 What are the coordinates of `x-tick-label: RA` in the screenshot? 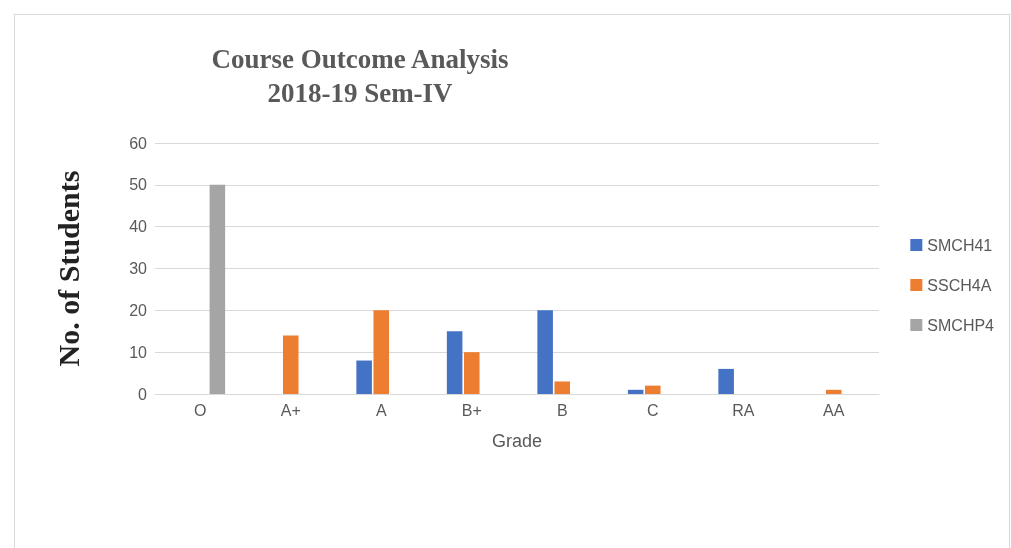 It's located at (743, 410).